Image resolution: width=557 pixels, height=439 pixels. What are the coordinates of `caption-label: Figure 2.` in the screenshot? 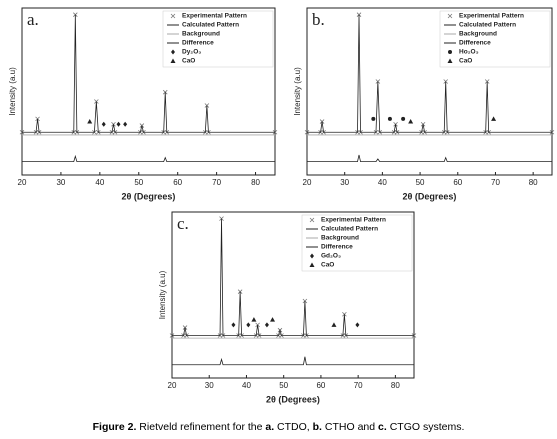 It's located at (114, 427).